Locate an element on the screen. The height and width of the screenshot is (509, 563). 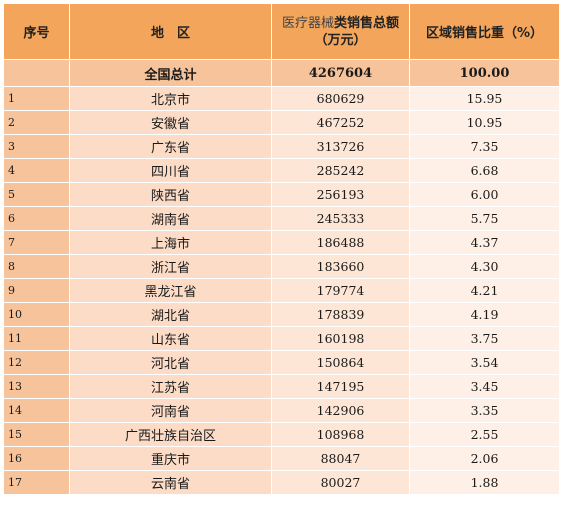
row-sales: 160198 is located at coordinates (340, 338).